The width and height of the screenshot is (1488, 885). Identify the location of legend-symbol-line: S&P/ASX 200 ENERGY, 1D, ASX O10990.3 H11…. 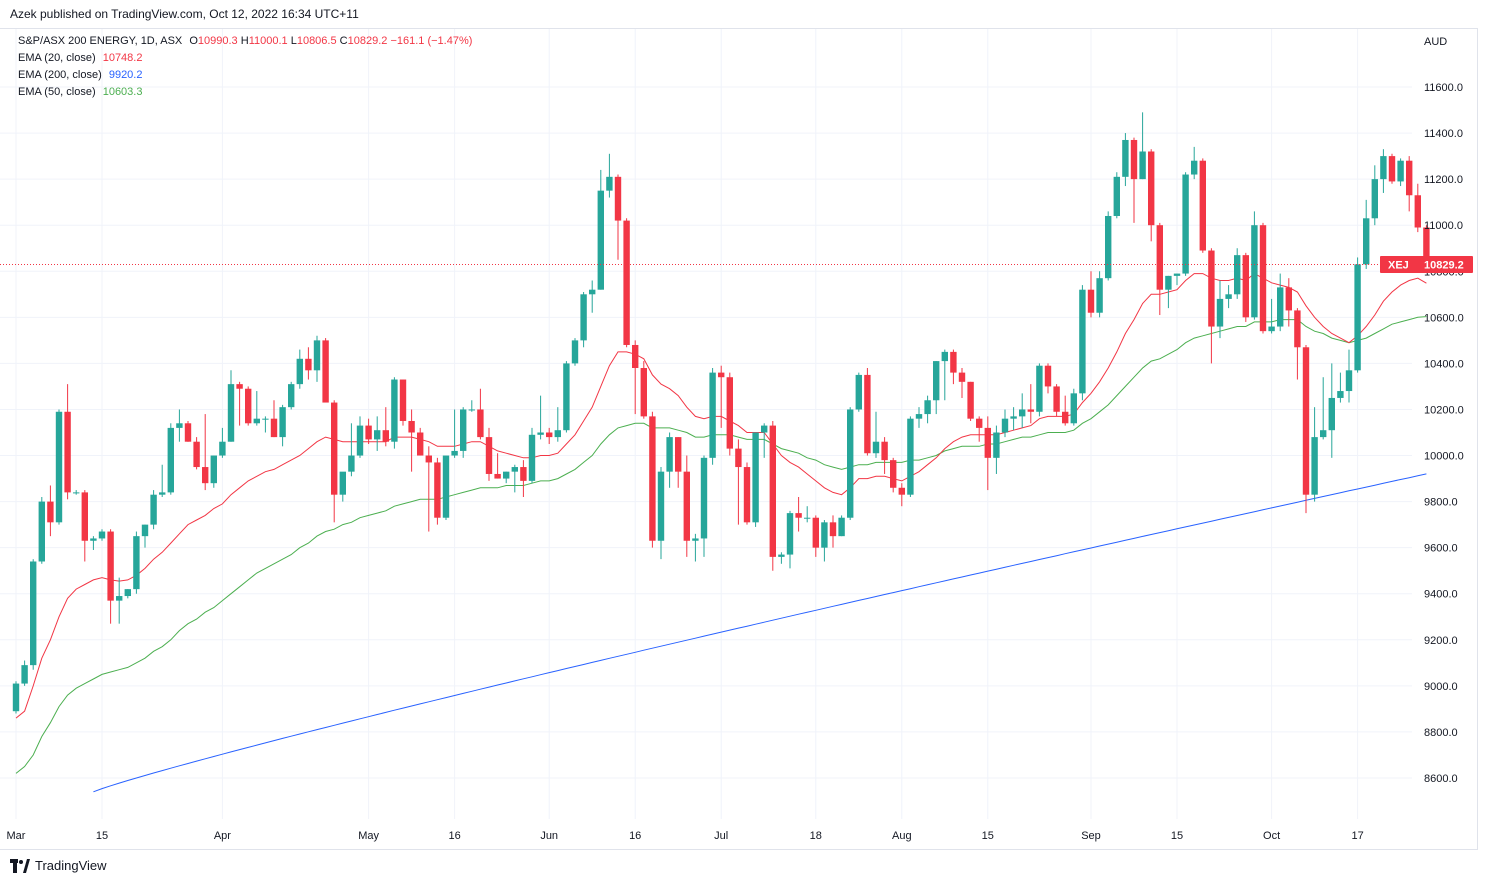
(245, 41).